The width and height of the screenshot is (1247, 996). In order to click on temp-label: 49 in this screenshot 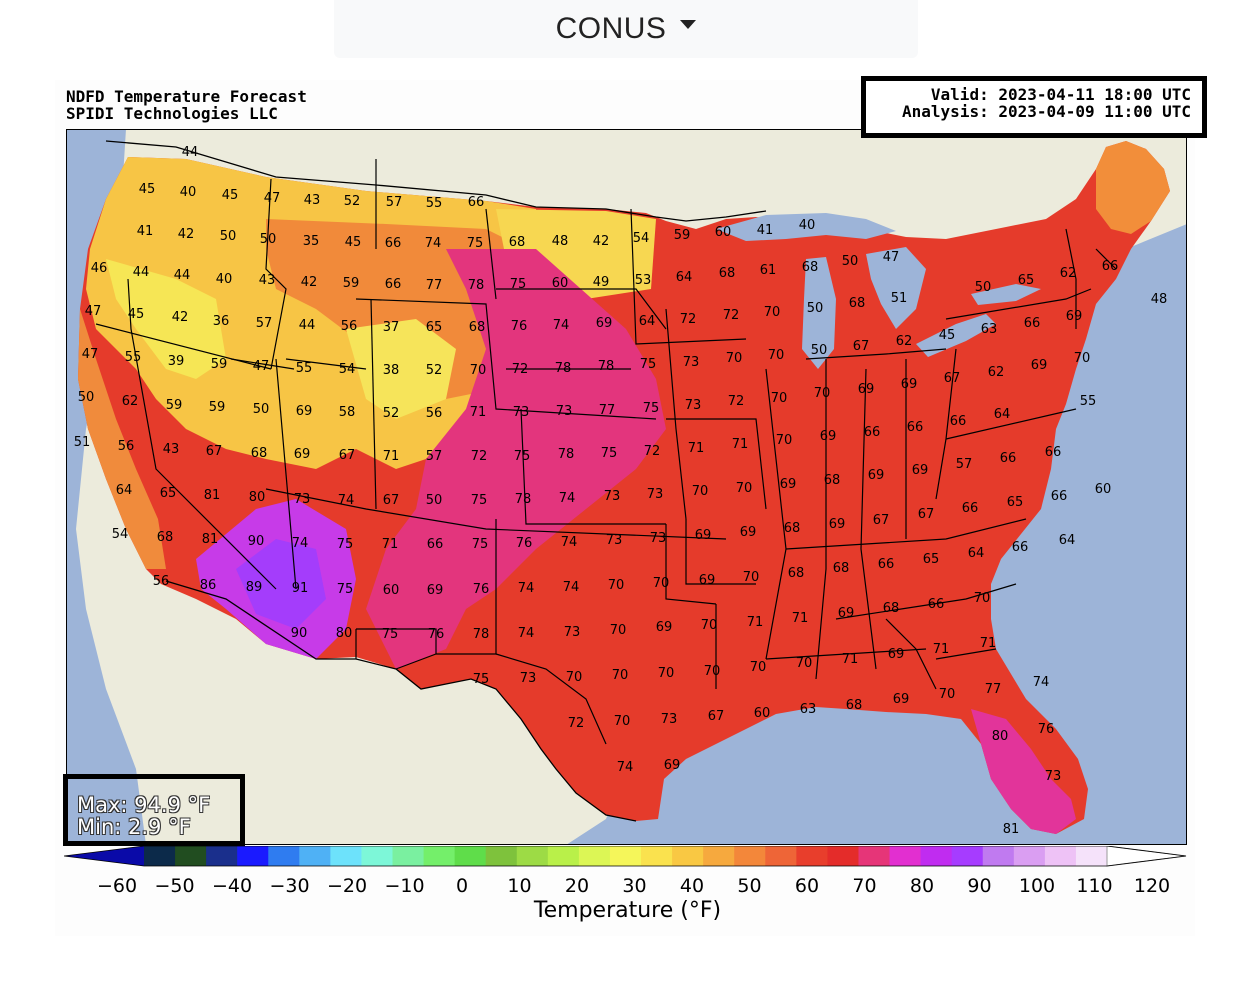, I will do `click(601, 282)`.